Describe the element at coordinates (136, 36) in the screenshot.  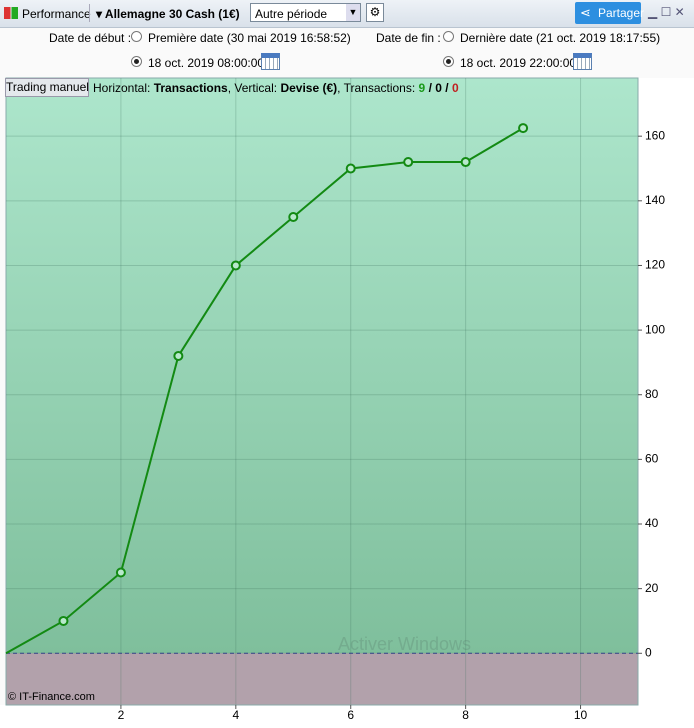
I see `radio-start-first` at that location.